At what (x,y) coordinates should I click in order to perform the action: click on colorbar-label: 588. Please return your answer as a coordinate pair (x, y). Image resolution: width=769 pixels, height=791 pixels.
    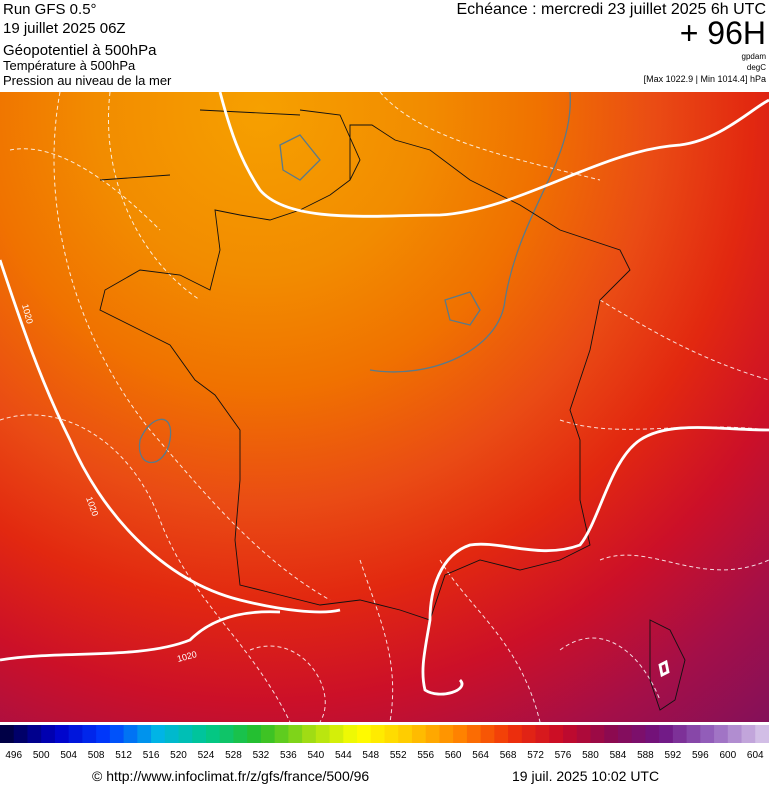
    Looking at the image, I should click on (645, 755).